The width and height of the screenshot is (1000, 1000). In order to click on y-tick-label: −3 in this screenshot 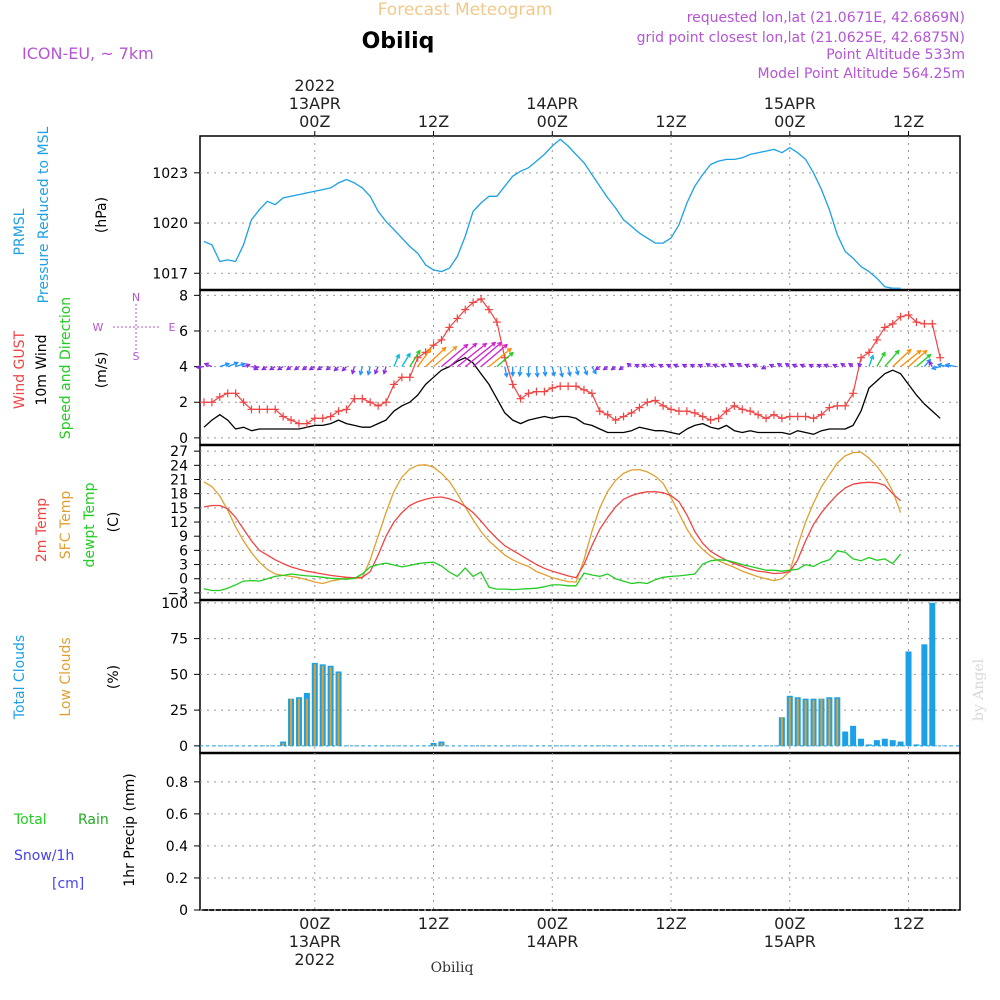, I will do `click(177, 594)`.